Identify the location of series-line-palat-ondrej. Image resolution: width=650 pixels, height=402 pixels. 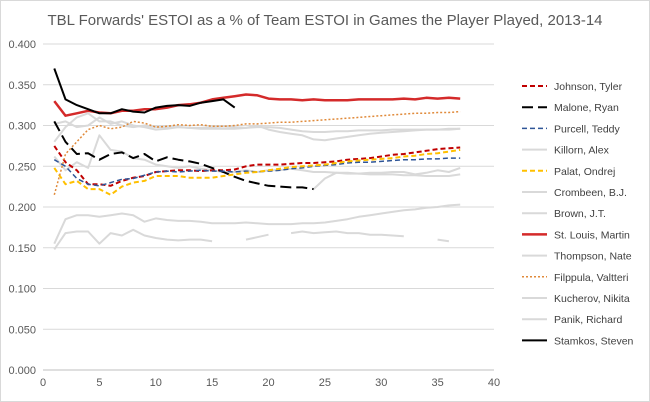
(257, 172).